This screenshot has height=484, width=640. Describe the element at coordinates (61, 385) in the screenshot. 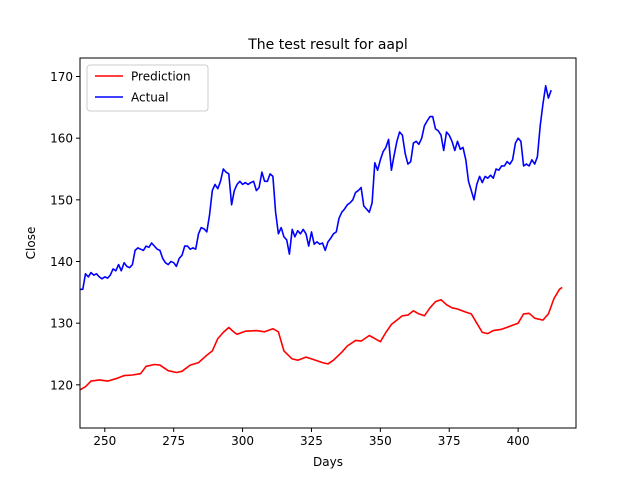

I see `y-tick-label: 120` at that location.